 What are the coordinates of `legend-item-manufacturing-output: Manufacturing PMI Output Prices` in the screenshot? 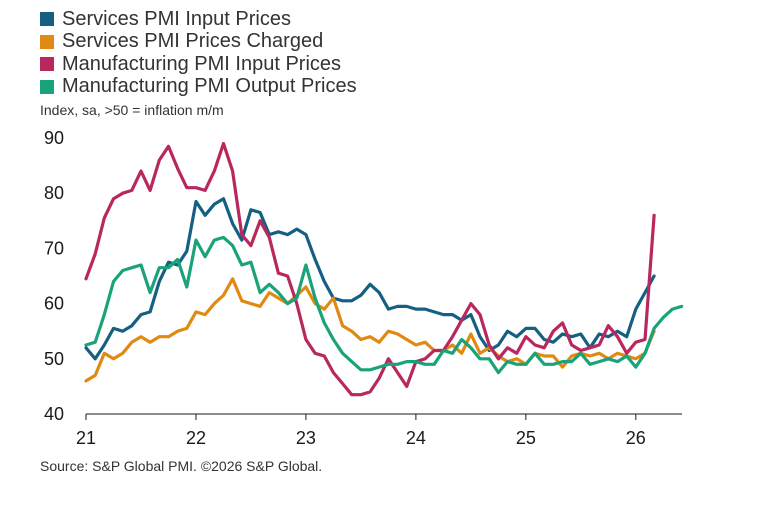 It's located at (198, 87).